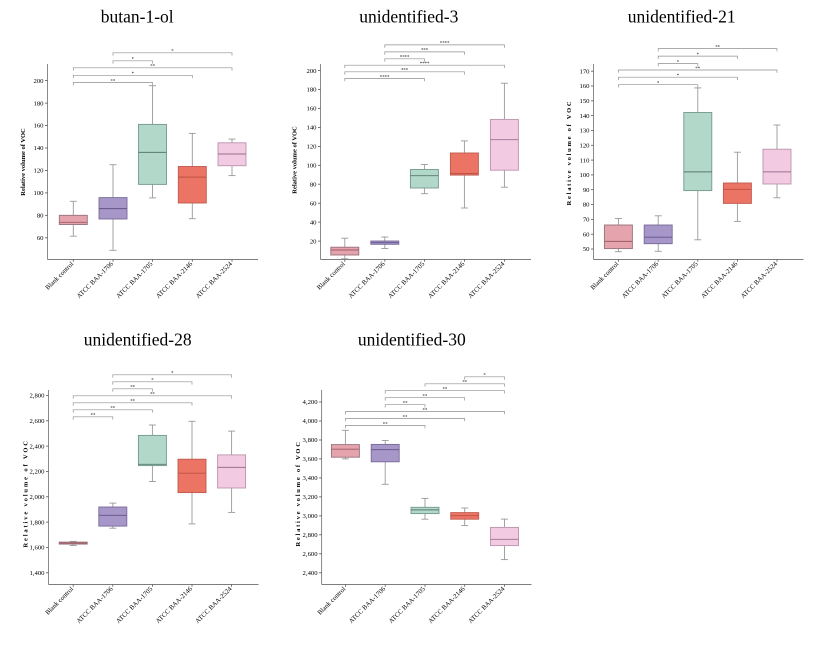  What do you see at coordinates (311, 421) in the screenshot?
I see `svg-text: 4,000` at bounding box center [311, 421].